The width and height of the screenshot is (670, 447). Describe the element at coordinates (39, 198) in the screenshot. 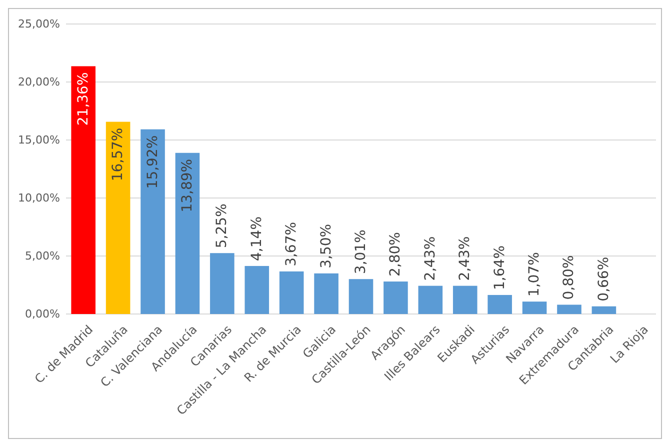

I see `y-tick-label: 10,00%` at that location.